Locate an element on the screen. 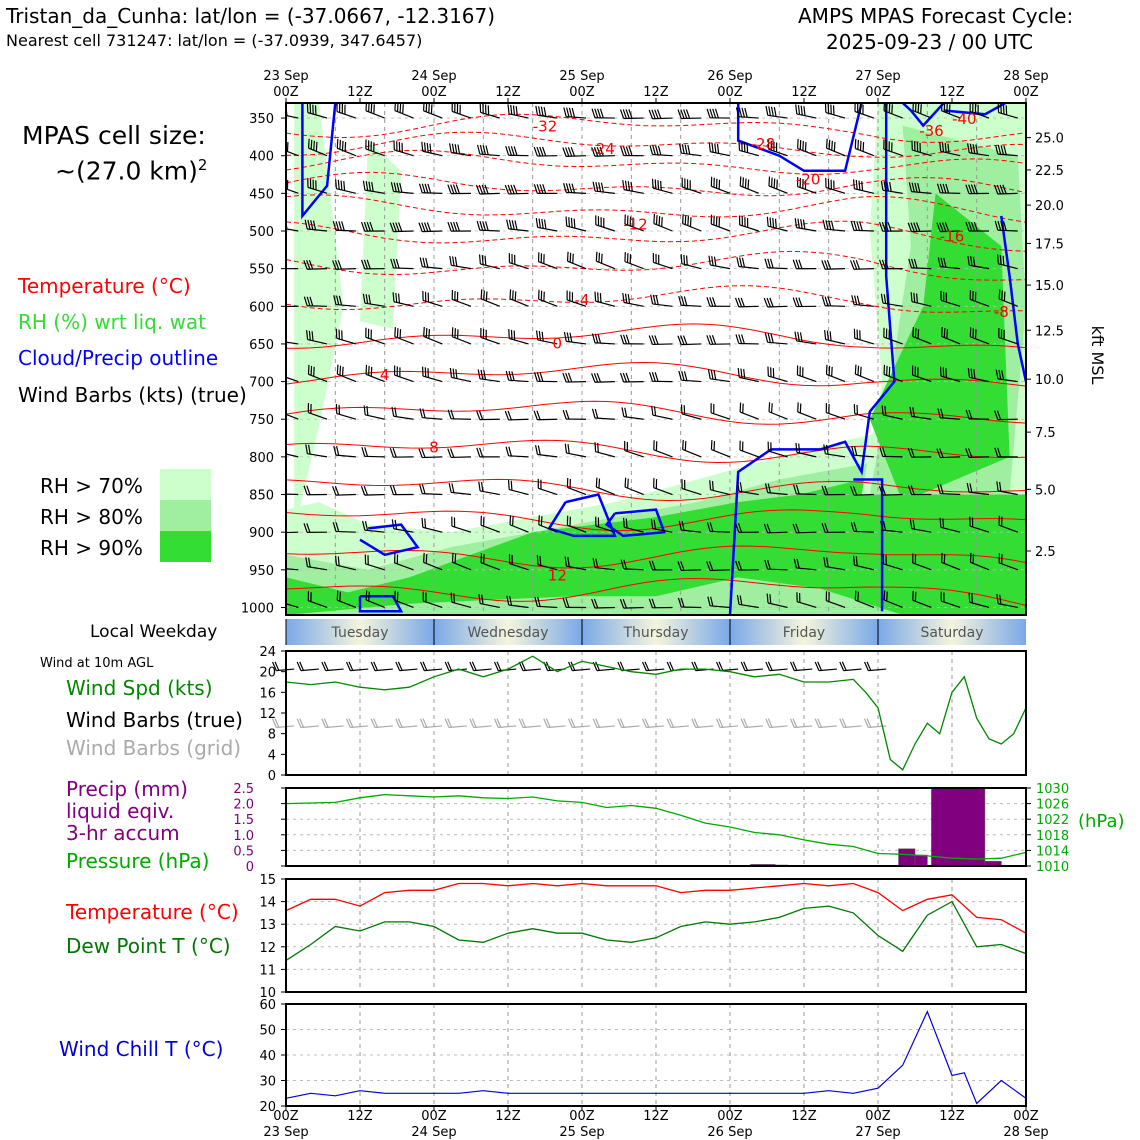 The height and width of the screenshot is (1140, 1140). contour-label: -36 is located at coordinates (931, 131).